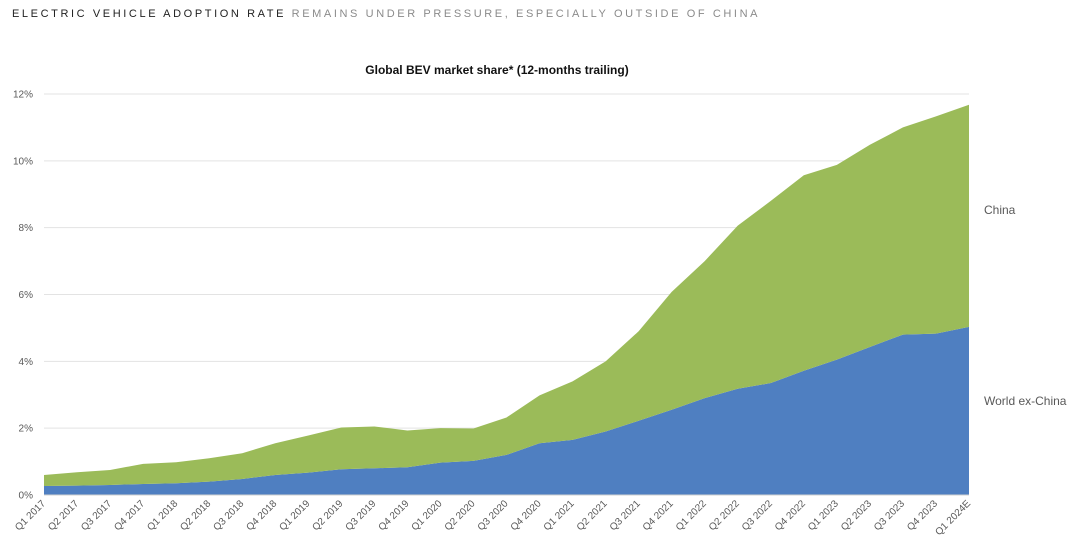 This screenshot has width=1080, height=553. Describe the element at coordinates (228, 515) in the screenshot. I see `x-tick-label: Q3 2018` at that location.